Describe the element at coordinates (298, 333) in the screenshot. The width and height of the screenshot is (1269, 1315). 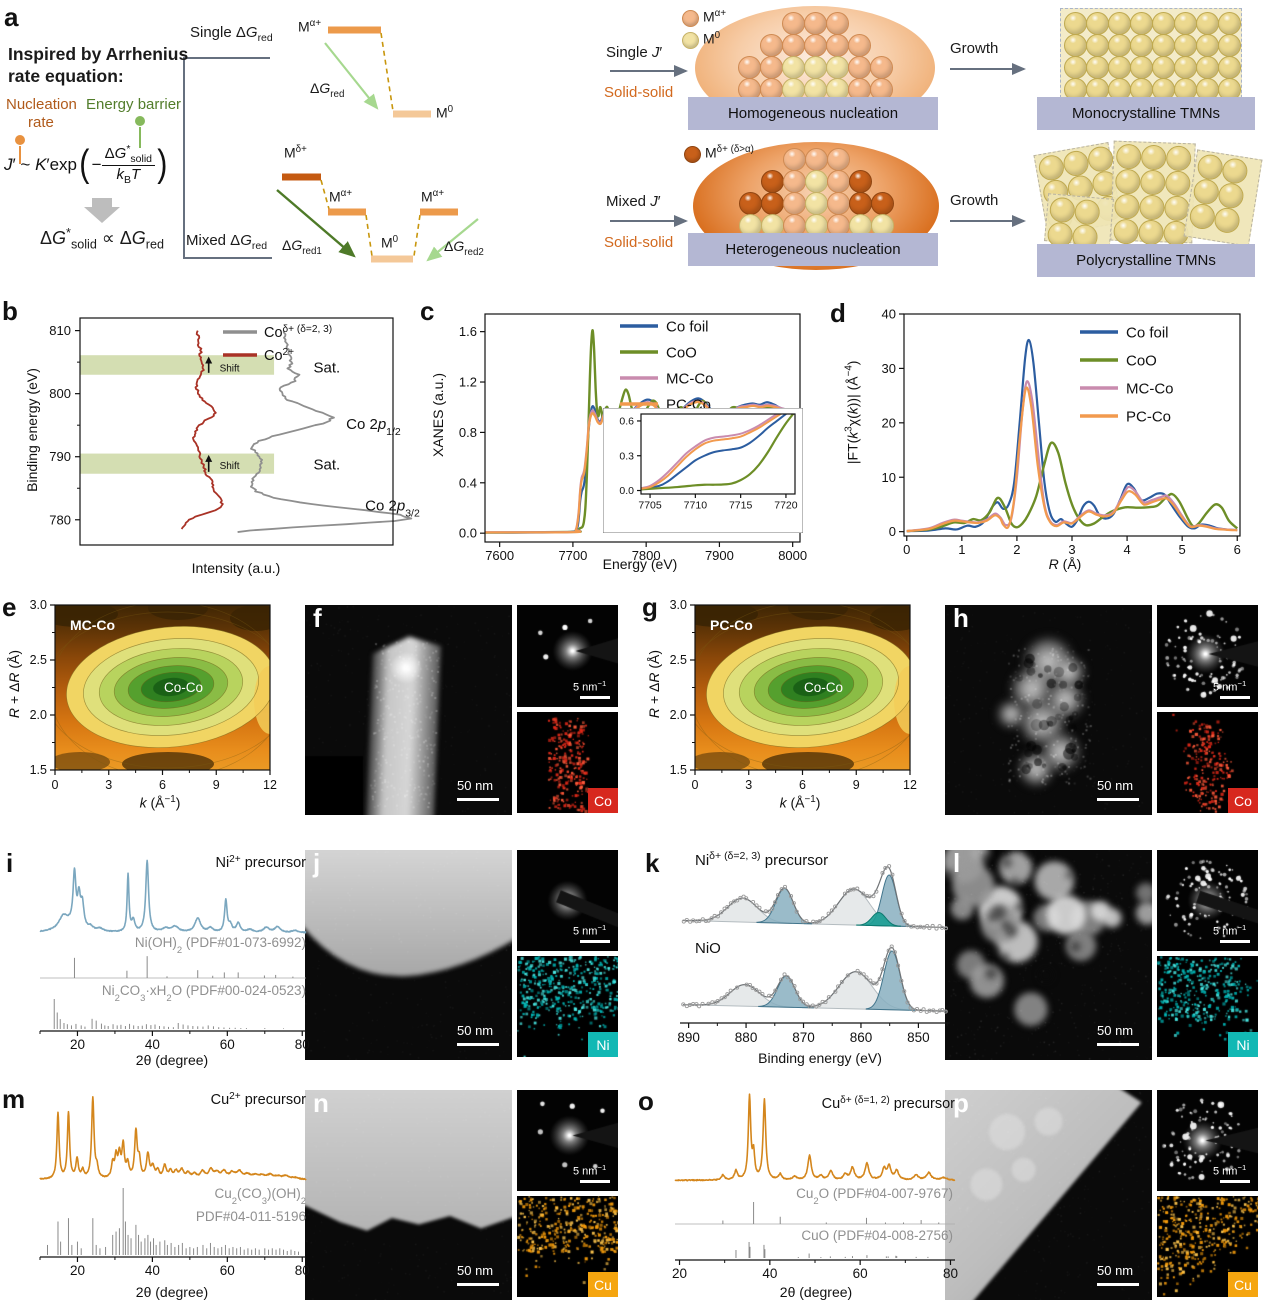
I see `svg-text: Coδ+ (δ=2, 3)` at that location.